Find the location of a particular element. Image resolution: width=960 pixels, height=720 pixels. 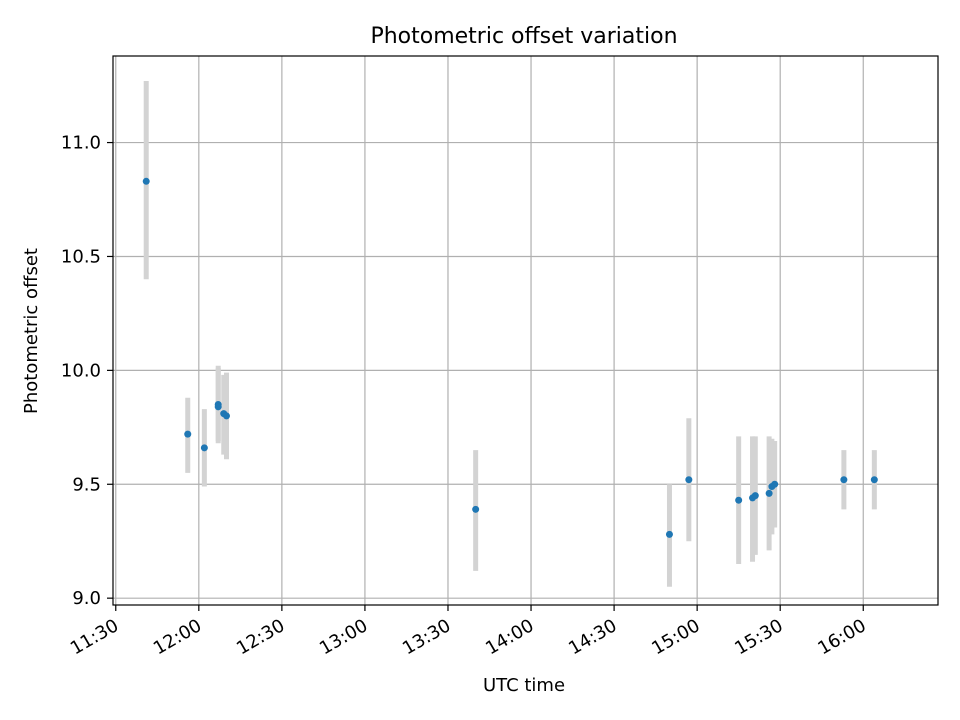

y-axis-label: Photometric offset is located at coordinates (31, 331).